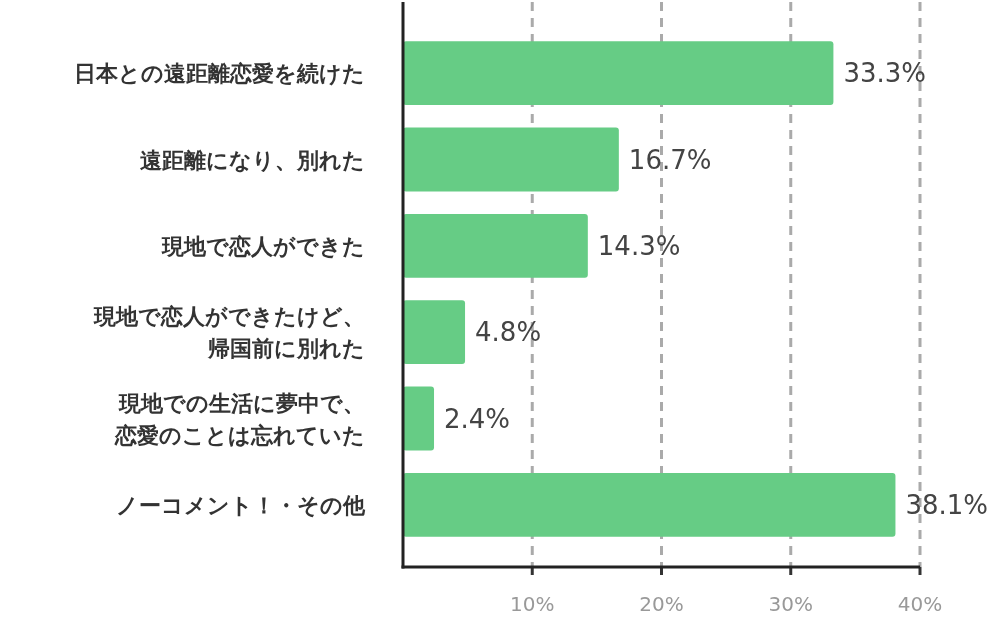 The height and width of the screenshot is (620, 1004). What do you see at coordinates (661, 604) in the screenshot?
I see `x-tick-label: 20%` at bounding box center [661, 604].